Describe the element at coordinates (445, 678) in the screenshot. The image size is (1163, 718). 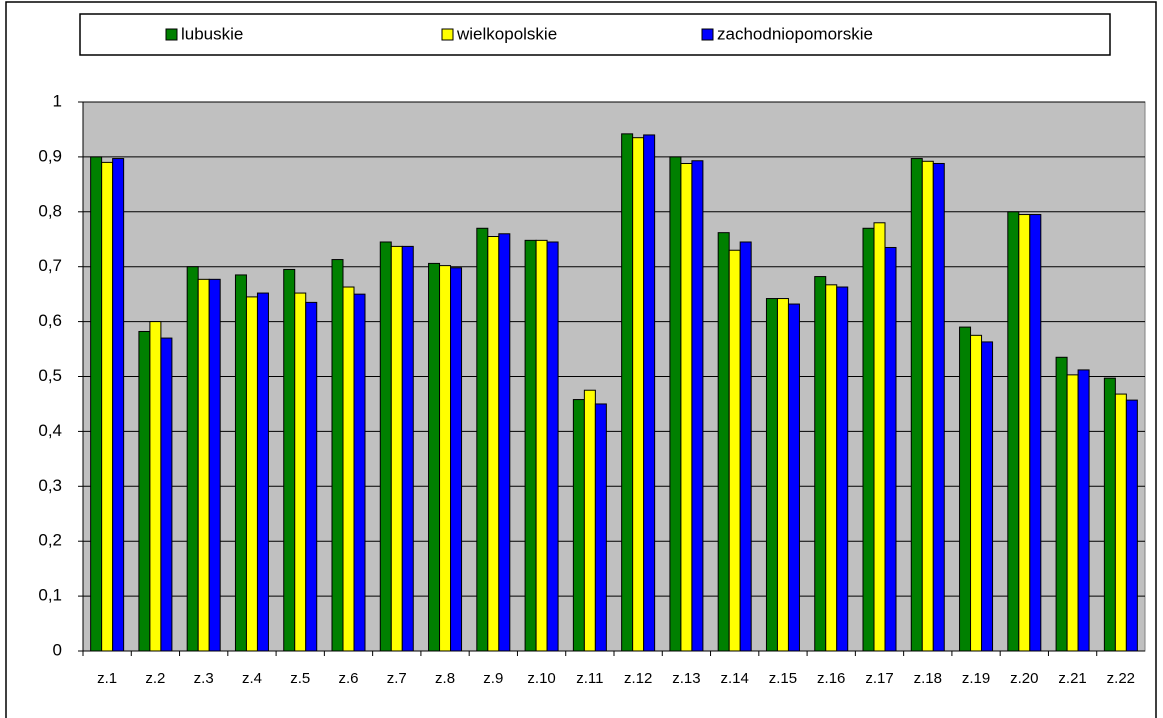
I see `x-tick-label: z.8` at that location.